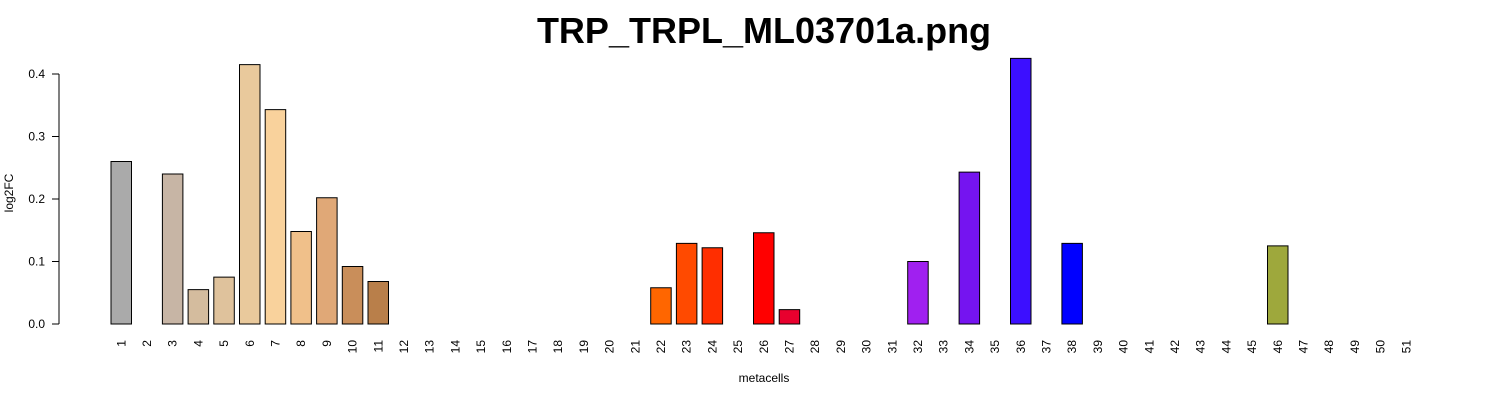  Describe the element at coordinates (275, 343) in the screenshot. I see `x-tick-label: 7` at that location.